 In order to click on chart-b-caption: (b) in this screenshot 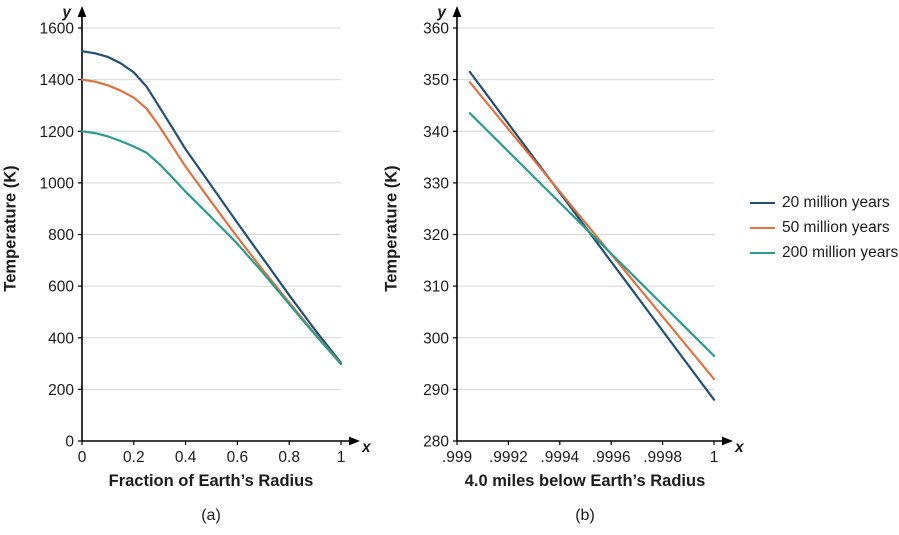, I will do `click(585, 515)`.